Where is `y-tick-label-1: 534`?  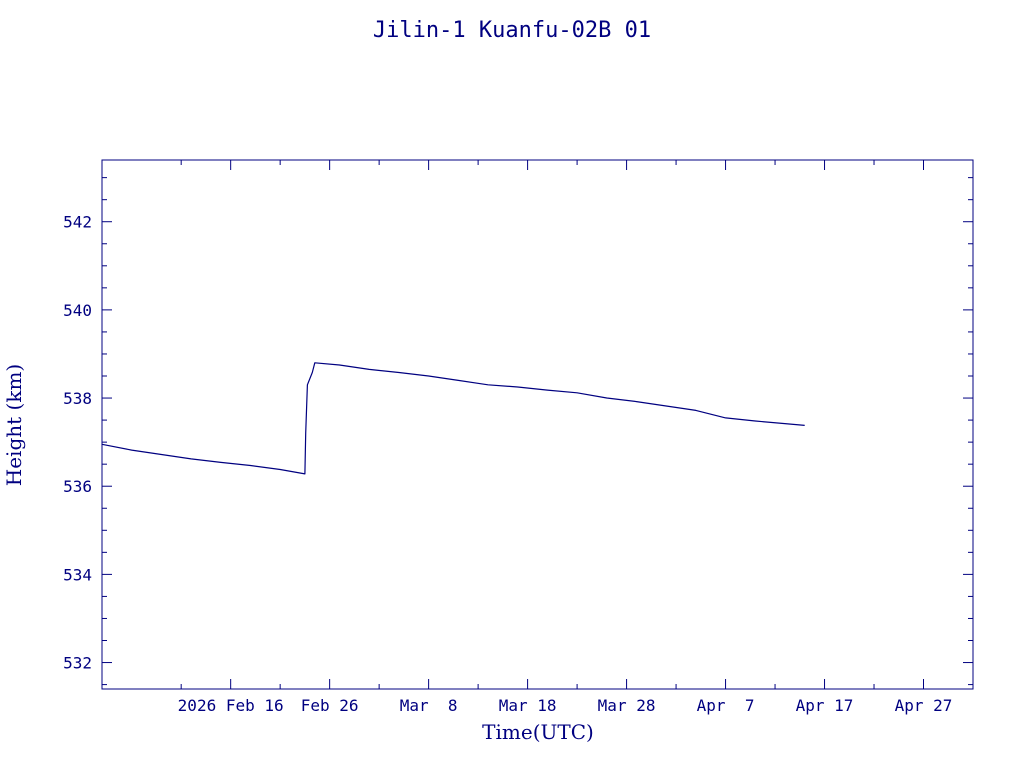
y-tick-label-1: 534 is located at coordinates (77, 574).